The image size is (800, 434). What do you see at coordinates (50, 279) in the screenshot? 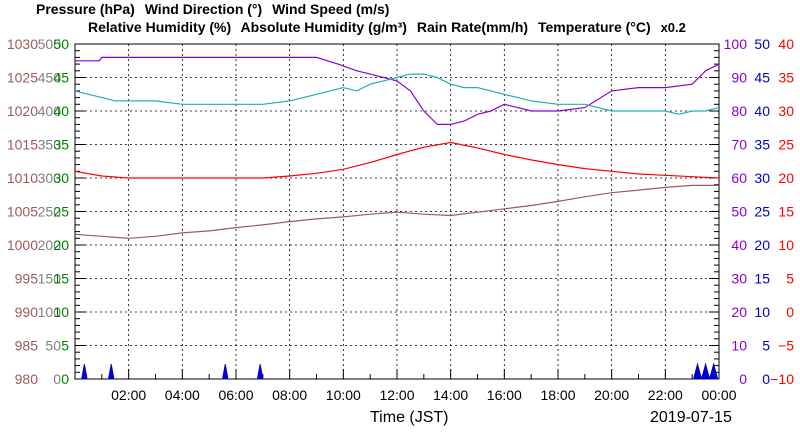
I see `wind_direction-tick-label: 150` at bounding box center [50, 279].